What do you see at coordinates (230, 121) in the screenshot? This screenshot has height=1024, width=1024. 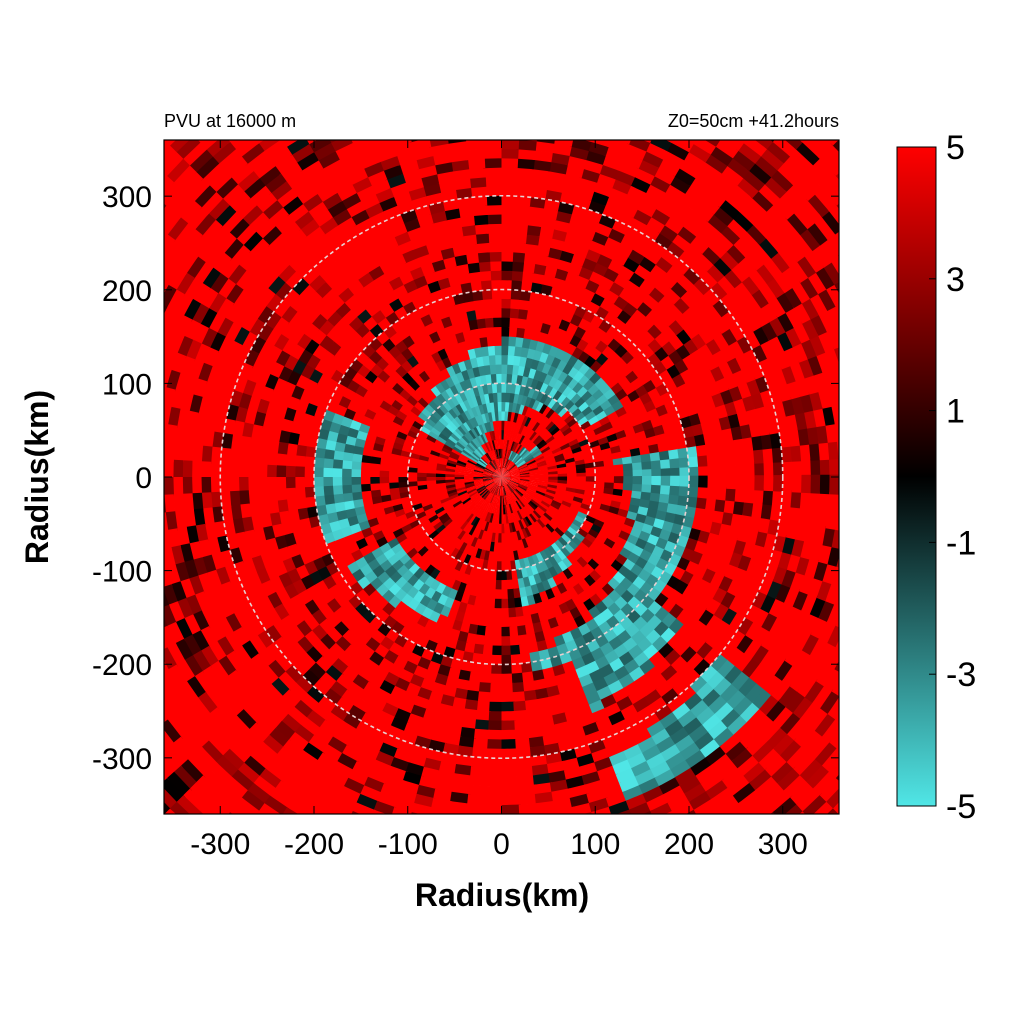 I see `chart-title-left: PVU at 16000 m` at bounding box center [230, 121].